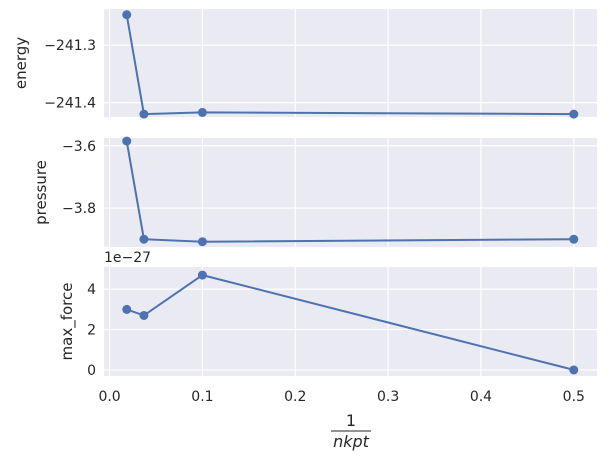 The width and height of the screenshot is (609, 463). What do you see at coordinates (79, 147) in the screenshot?
I see `pressure-y-tick-label: −3.6` at bounding box center [79, 147].